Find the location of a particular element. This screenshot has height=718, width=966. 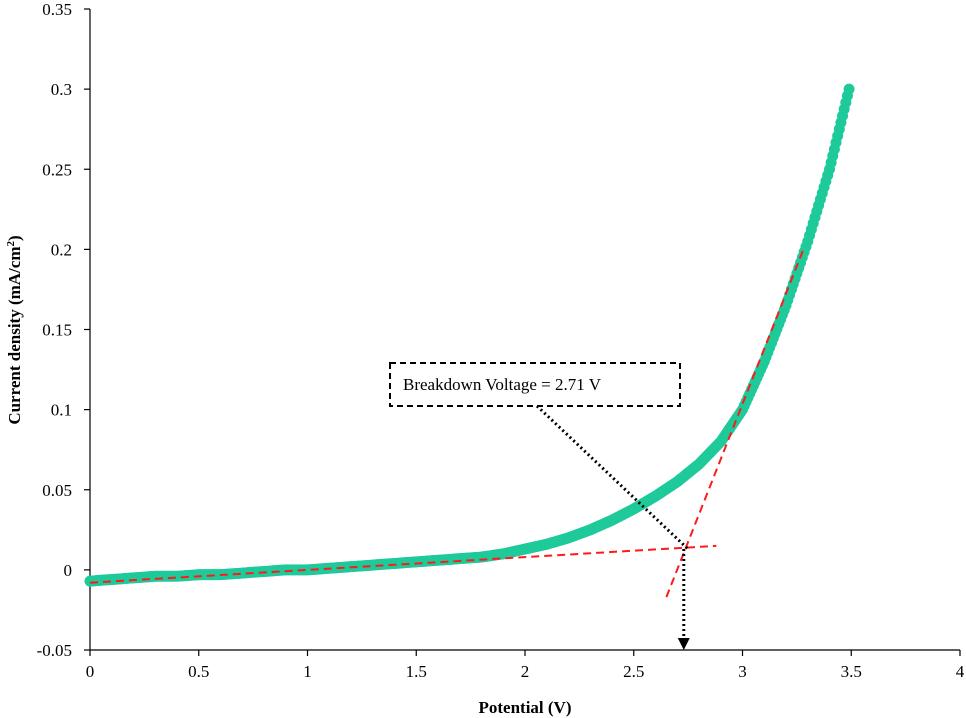

x-axis-title: Potential (V) is located at coordinates (524, 707).